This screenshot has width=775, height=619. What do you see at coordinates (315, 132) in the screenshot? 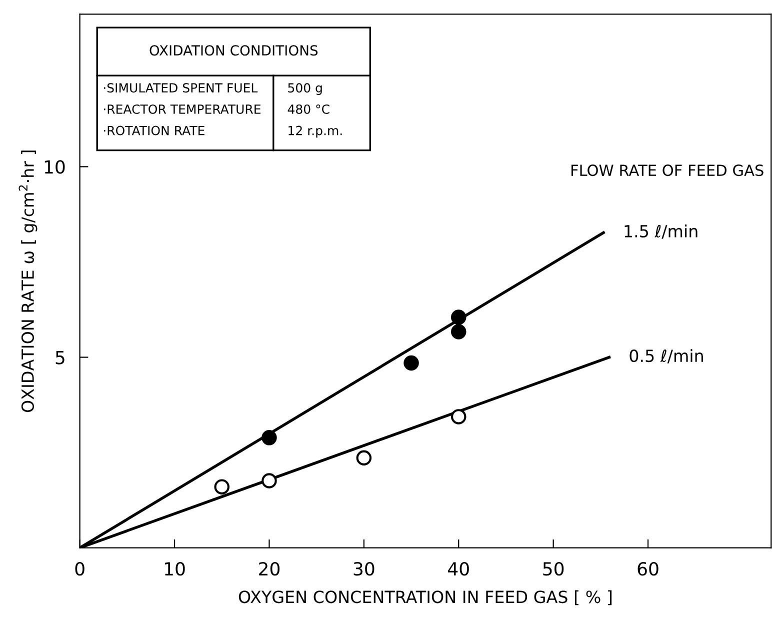
I see `annotation: 12 r.p.m.` at bounding box center [315, 132].